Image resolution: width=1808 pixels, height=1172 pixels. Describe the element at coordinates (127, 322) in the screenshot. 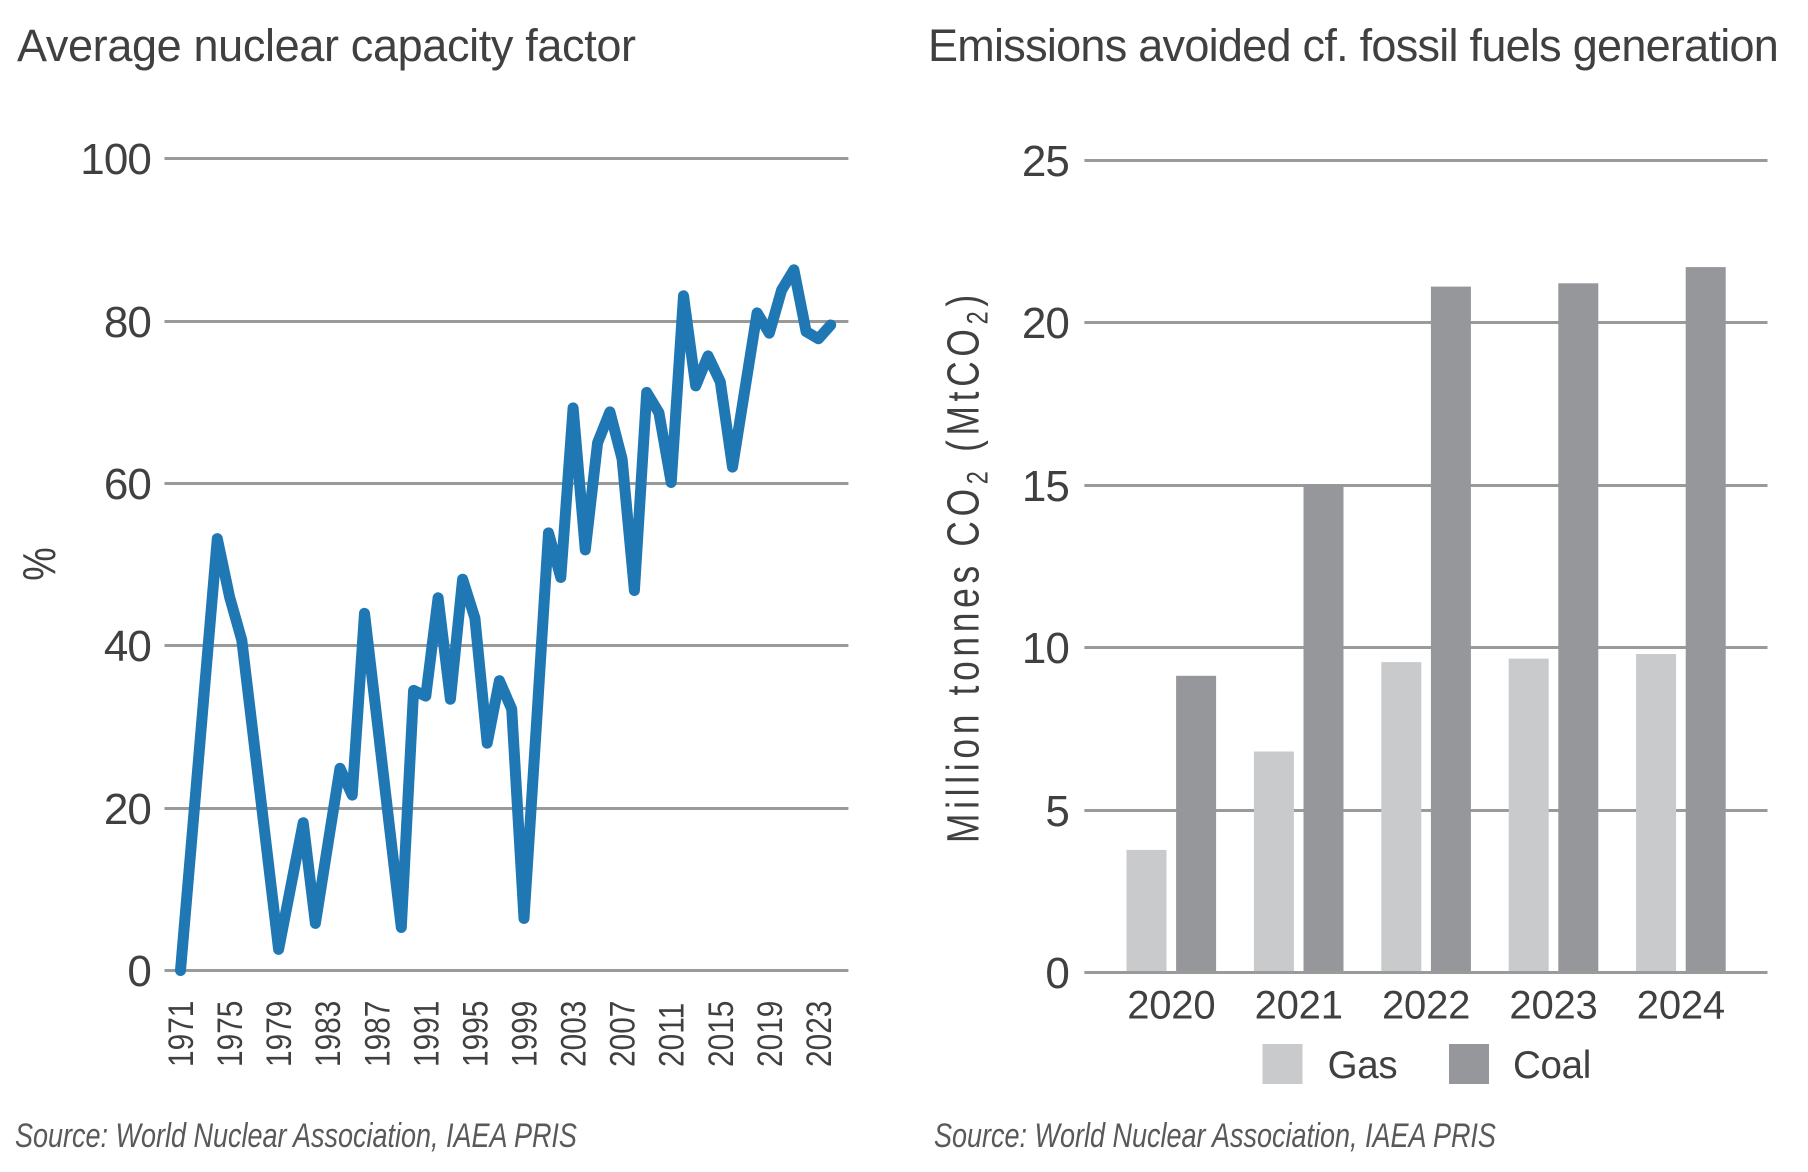

I see `svg-text: 80` at that location.